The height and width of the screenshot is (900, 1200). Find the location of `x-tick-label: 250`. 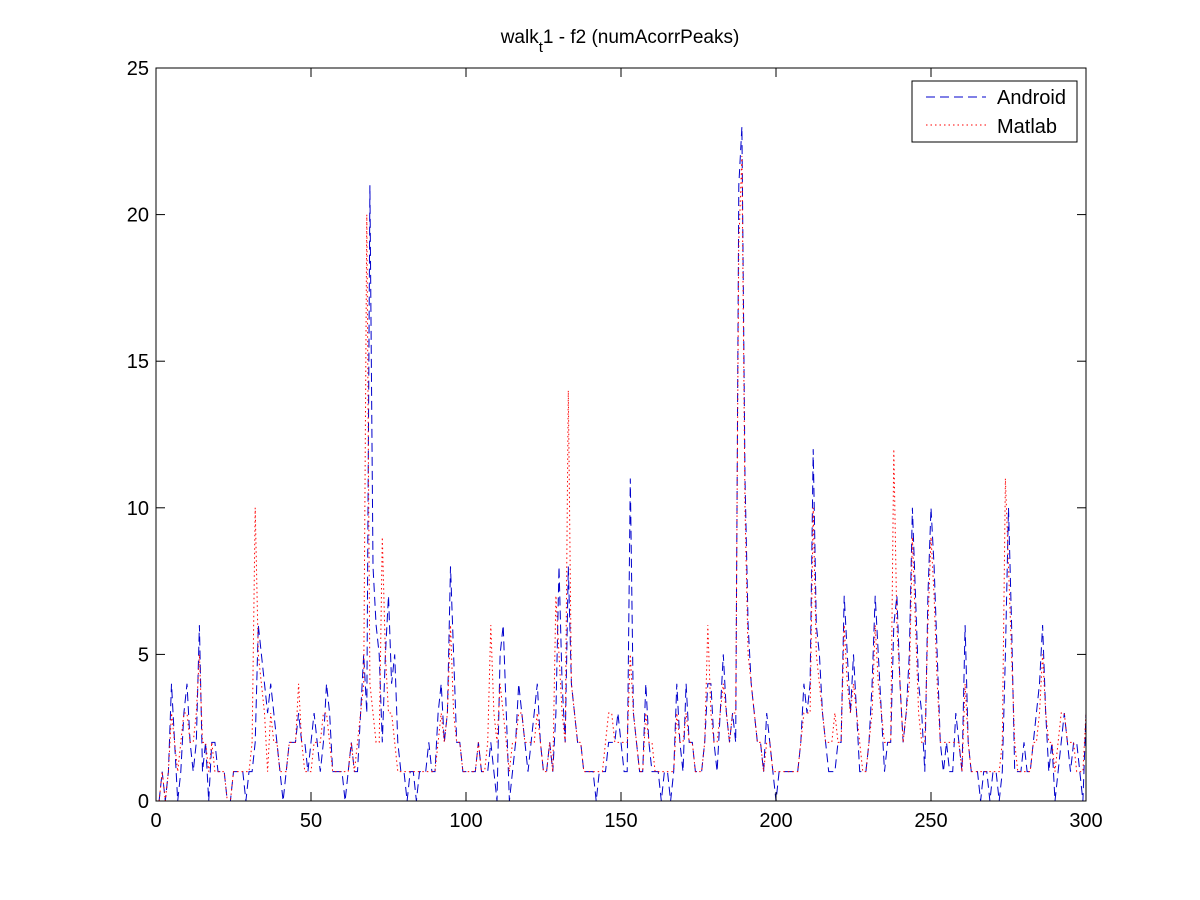

x-tick-label: 250 is located at coordinates (930, 821).